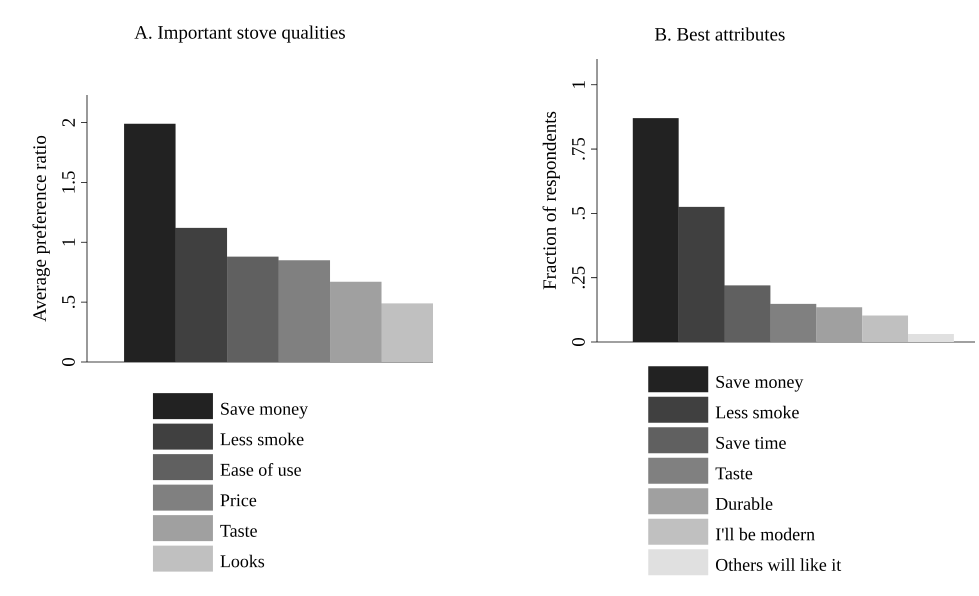 Image resolution: width=979 pixels, height=596 pixels. What do you see at coordinates (260, 469) in the screenshot?
I see `legend-label: Ease of use` at bounding box center [260, 469].